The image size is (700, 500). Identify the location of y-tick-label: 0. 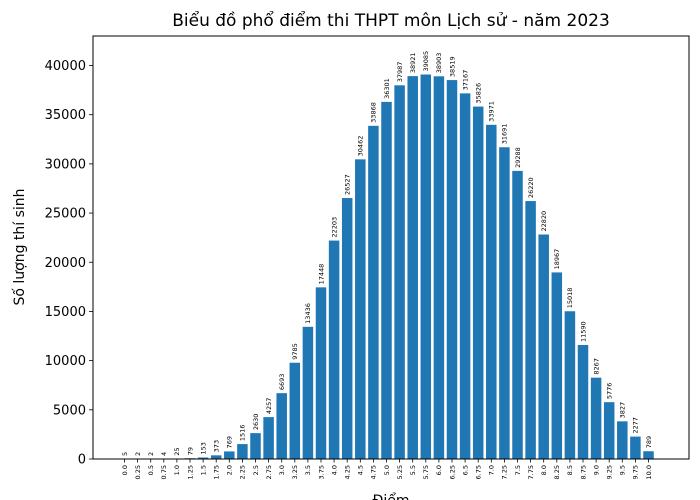
(82, 460).